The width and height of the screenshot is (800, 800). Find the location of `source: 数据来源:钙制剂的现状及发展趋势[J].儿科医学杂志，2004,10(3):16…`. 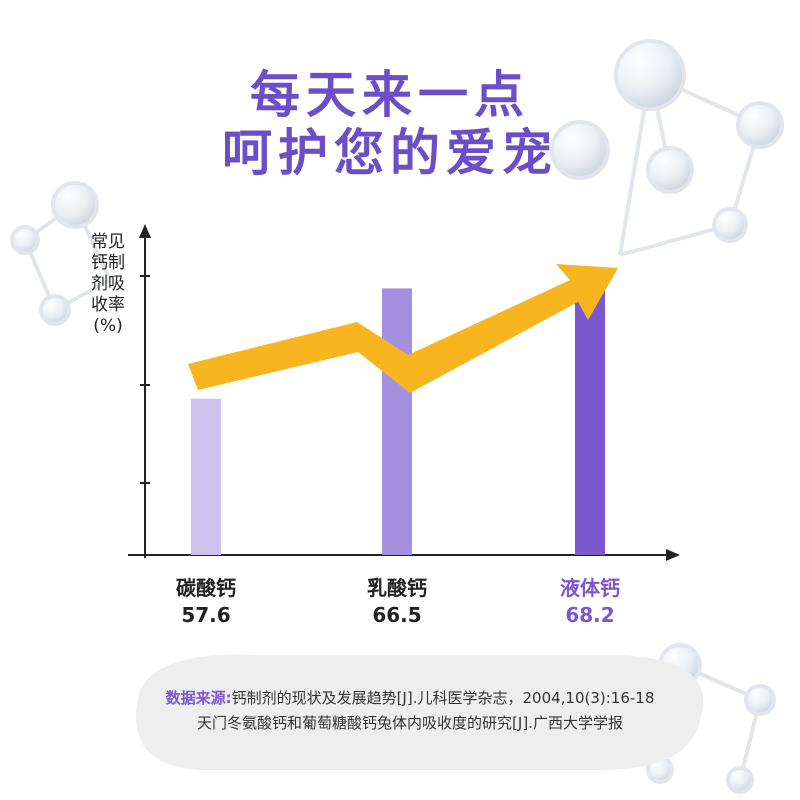

source: 数据来源:钙制剂的现状及发展趋势[J].儿科医学杂志，2004,10(3):16… is located at coordinates (410, 711).